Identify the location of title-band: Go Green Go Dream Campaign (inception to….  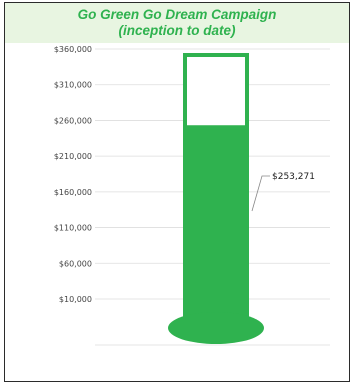
(177, 23).